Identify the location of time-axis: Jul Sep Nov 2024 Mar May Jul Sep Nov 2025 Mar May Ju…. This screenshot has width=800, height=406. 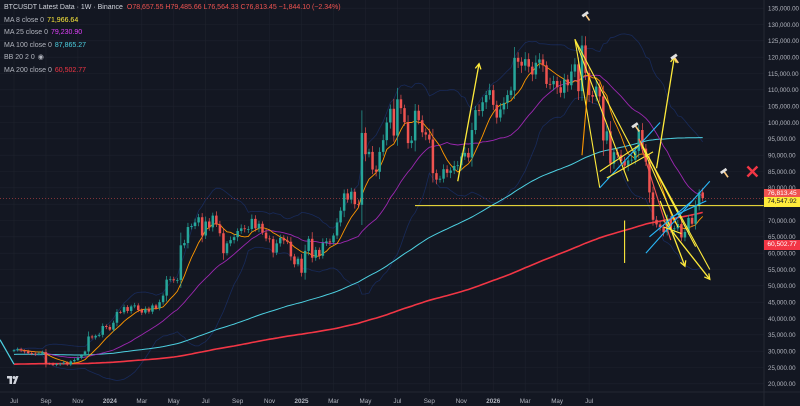
(400, 398).